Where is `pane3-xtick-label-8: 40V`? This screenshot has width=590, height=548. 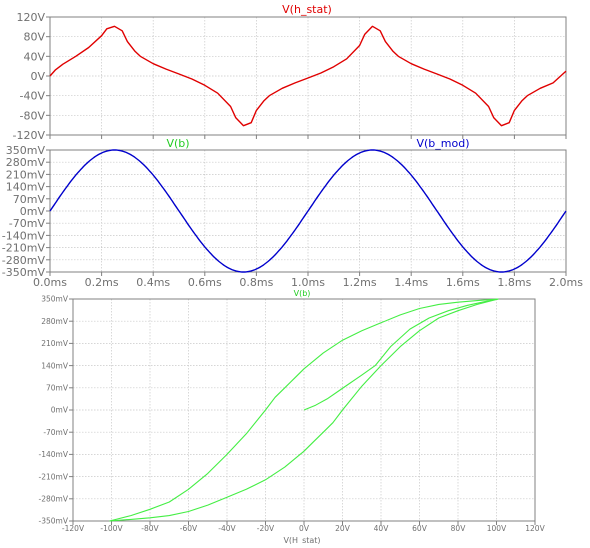 pane3-xtick-label-8: 40V is located at coordinates (382, 528).